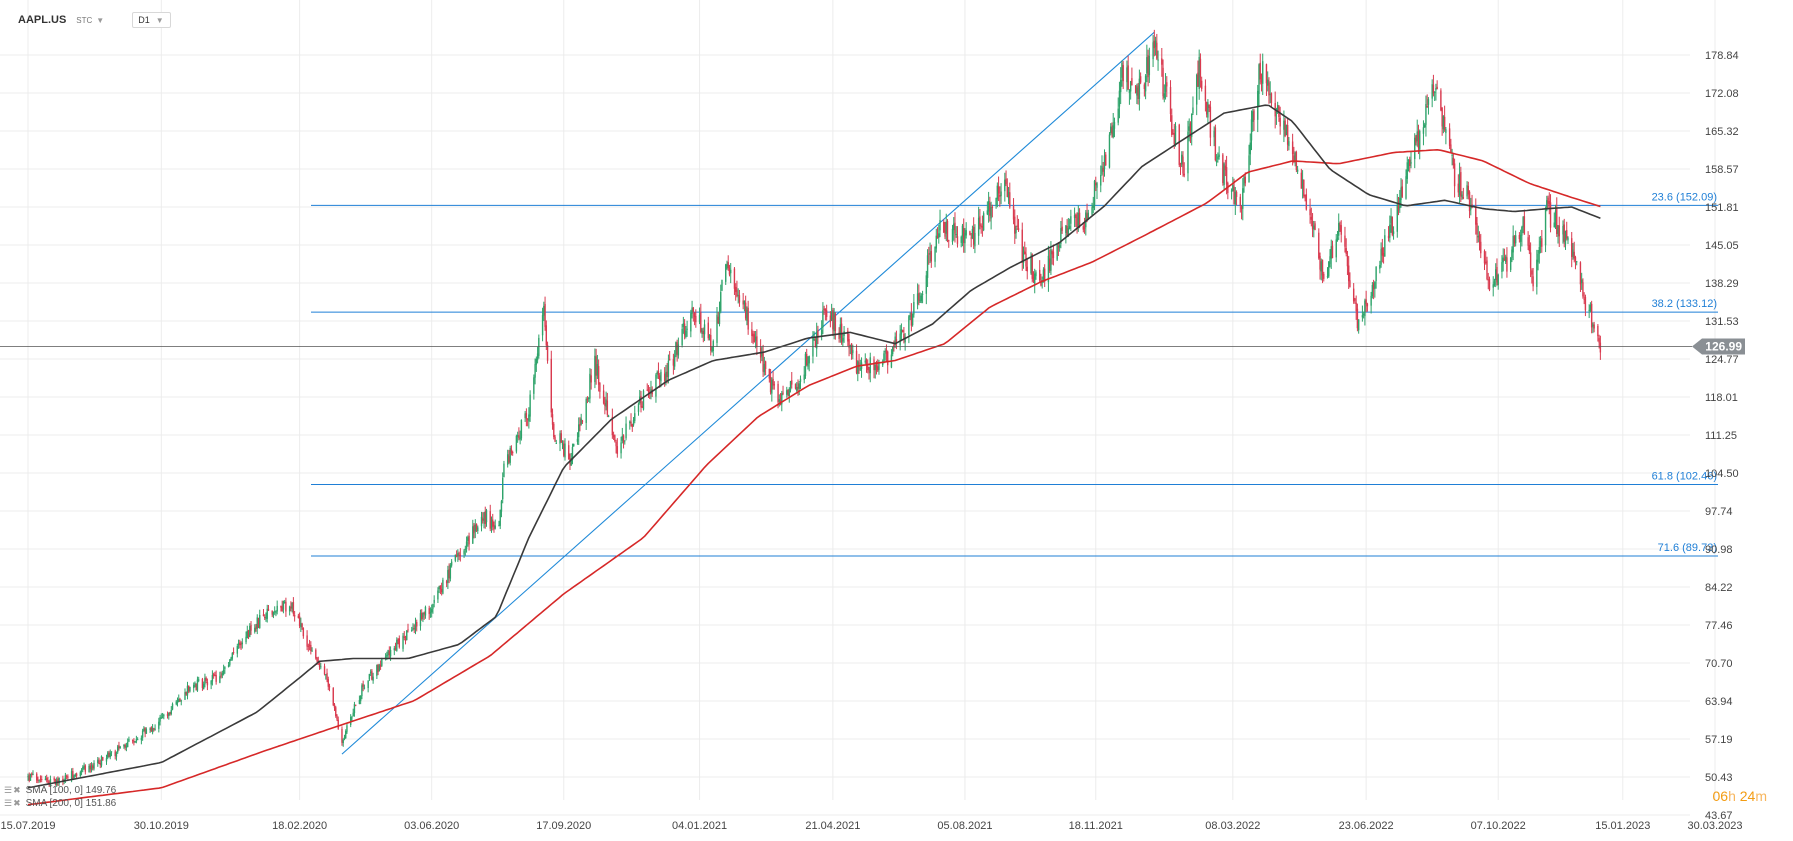  What do you see at coordinates (151, 20) in the screenshot?
I see `timeframe-selector: D1 ▼` at bounding box center [151, 20].